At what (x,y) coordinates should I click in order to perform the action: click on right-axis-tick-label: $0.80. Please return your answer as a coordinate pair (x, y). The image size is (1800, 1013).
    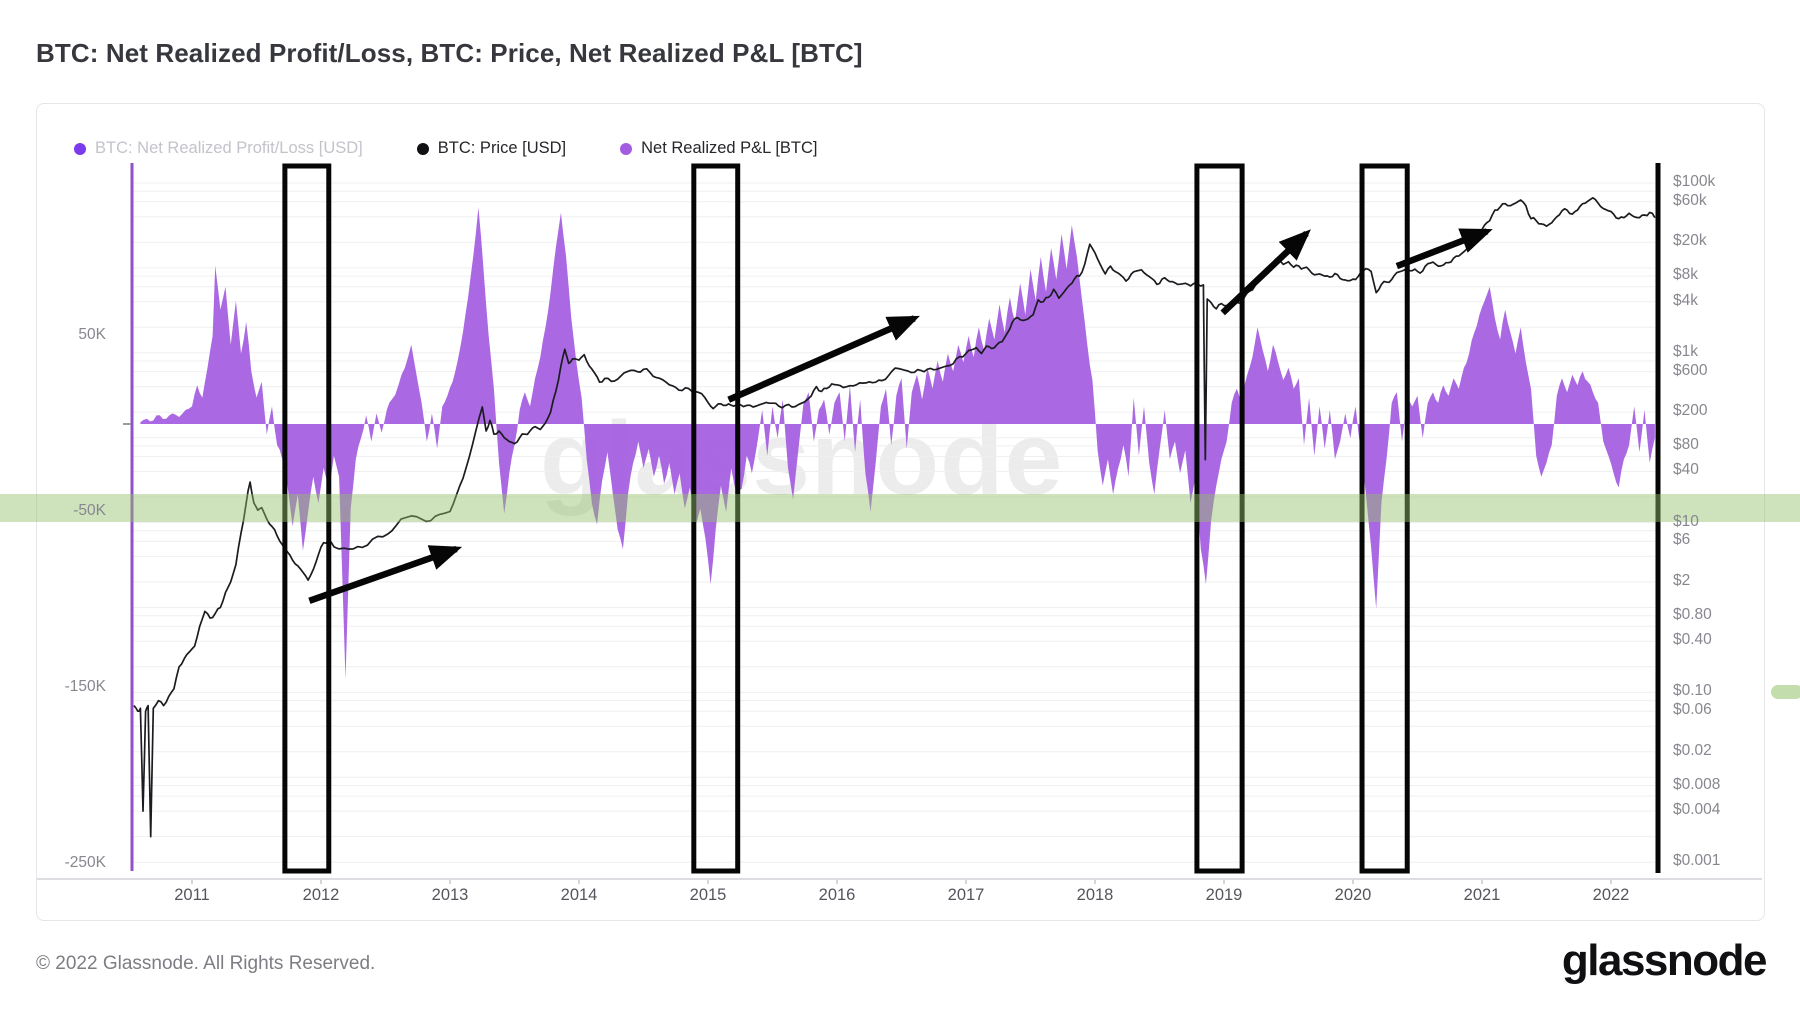
    Looking at the image, I should click on (1692, 614).